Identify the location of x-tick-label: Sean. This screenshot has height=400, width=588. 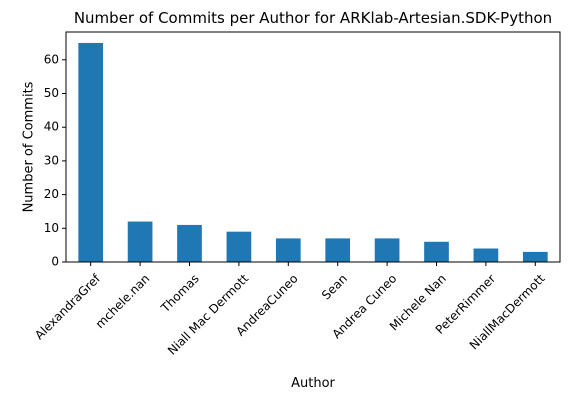
(334, 286).